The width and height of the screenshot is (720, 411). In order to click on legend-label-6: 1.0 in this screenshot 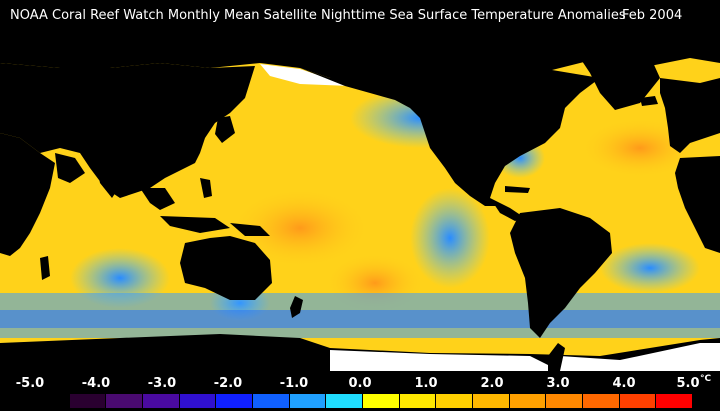, I will do `click(426, 383)`.